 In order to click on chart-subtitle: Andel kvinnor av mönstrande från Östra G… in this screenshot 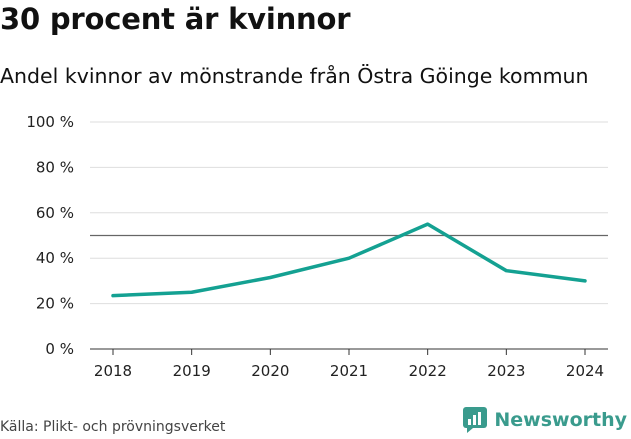, I will do `click(294, 76)`.